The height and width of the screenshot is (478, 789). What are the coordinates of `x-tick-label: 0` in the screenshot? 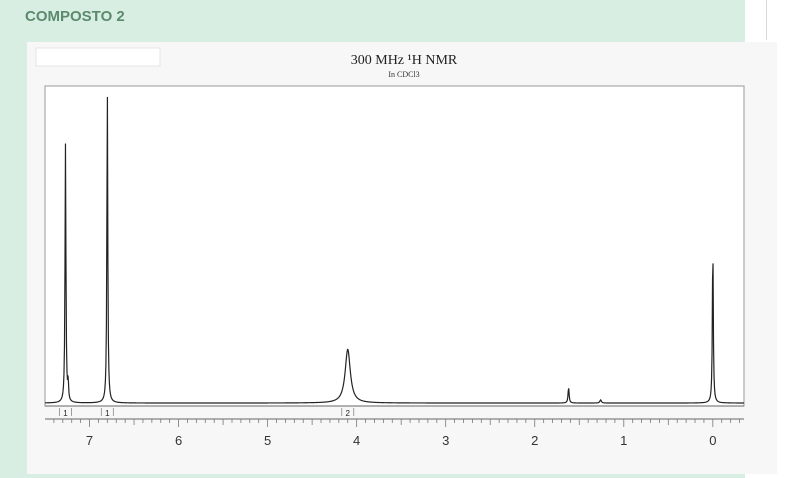 It's located at (712, 440).